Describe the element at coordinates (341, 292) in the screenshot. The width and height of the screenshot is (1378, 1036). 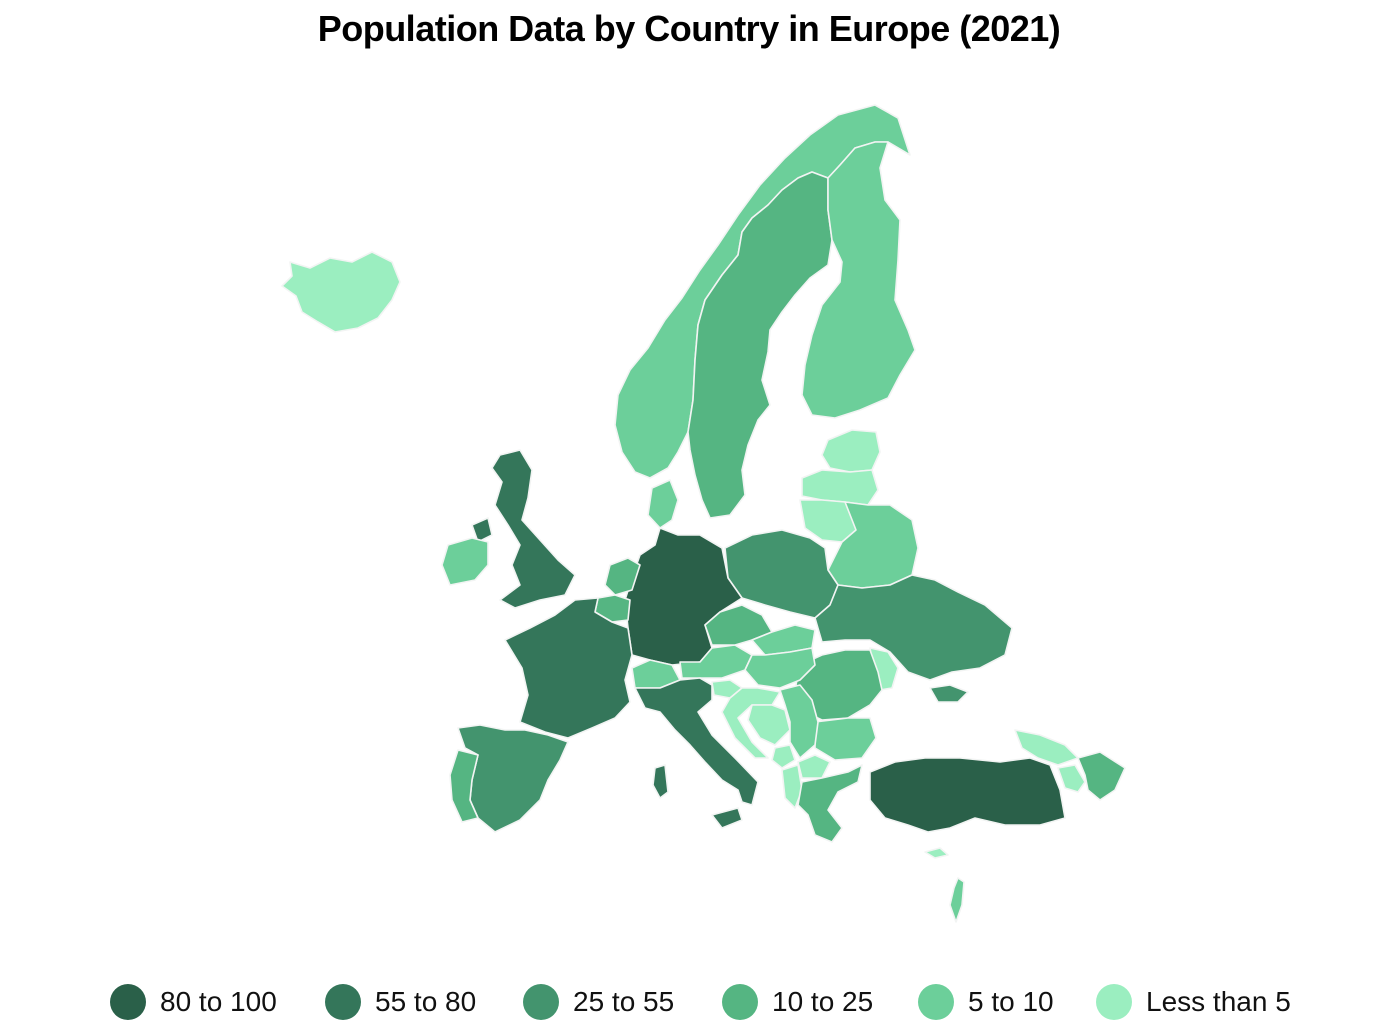
I see `country-iceland` at that location.